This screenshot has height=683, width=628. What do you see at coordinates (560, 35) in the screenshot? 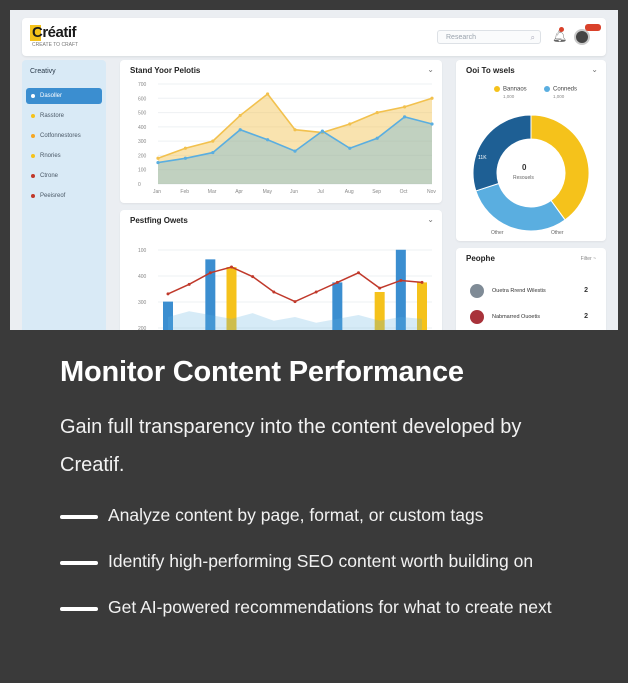
I see `bell-icon: 🔔︎` at bounding box center [560, 35].